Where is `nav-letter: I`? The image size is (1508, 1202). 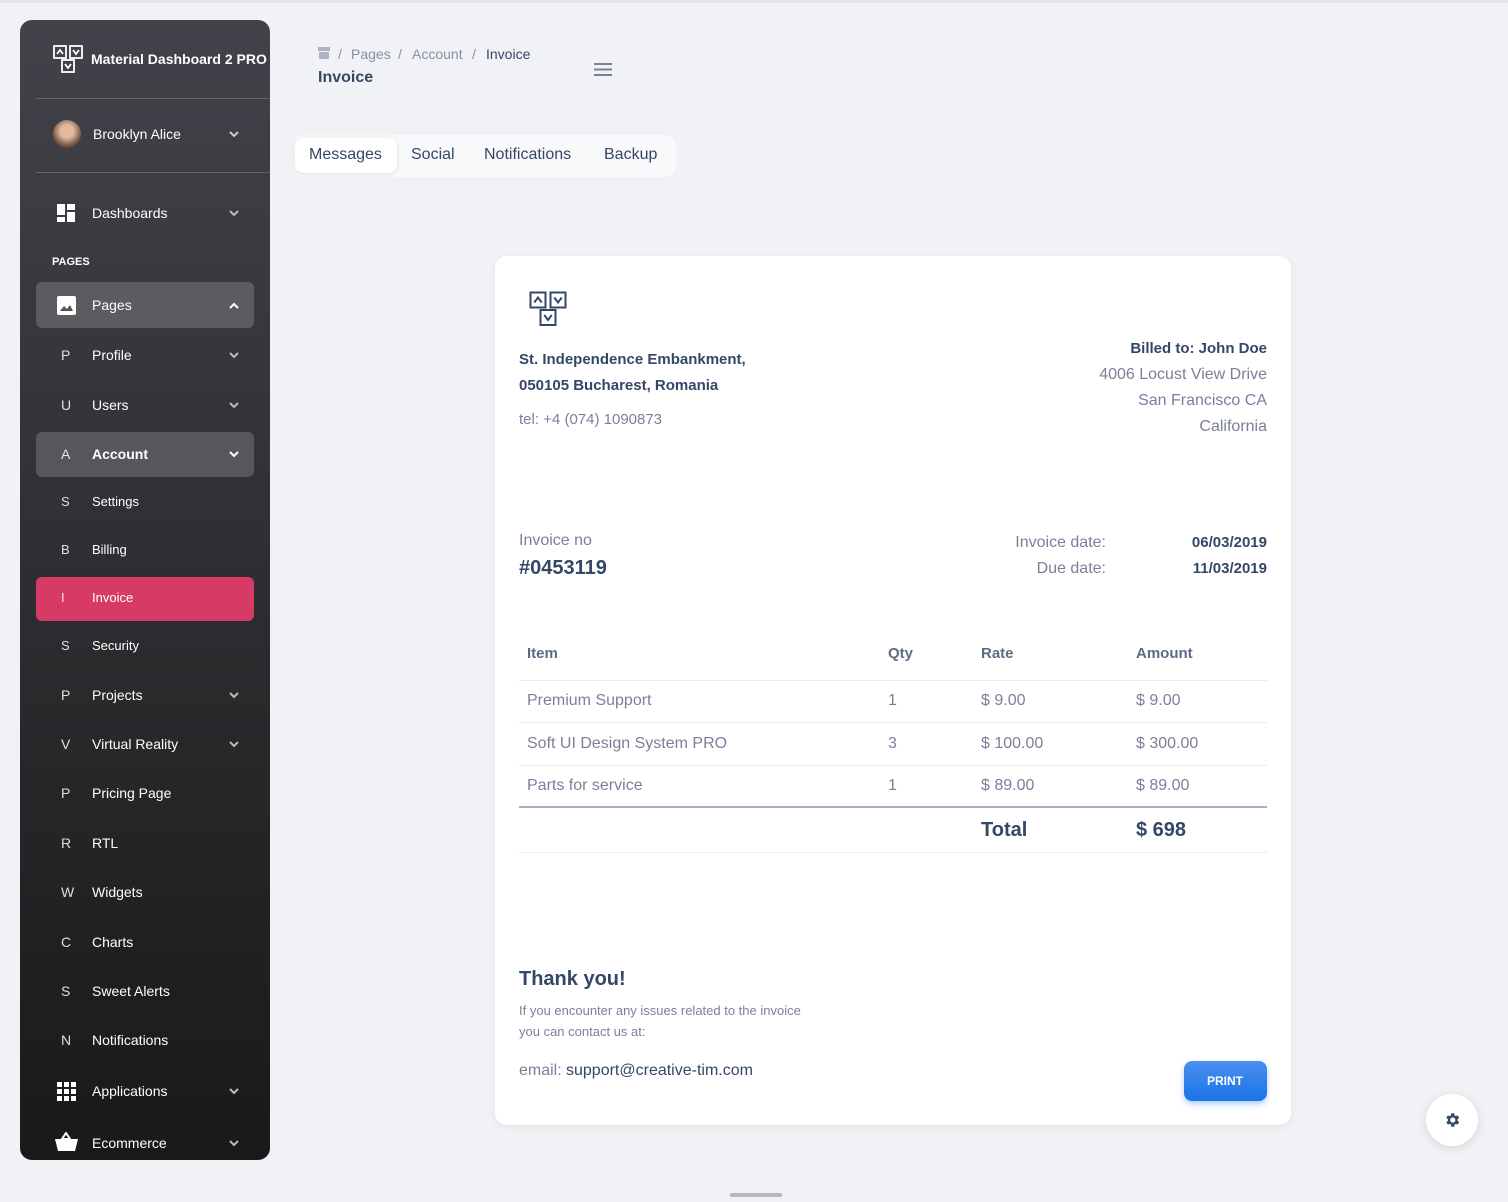
nav-letter: I is located at coordinates (63, 597).